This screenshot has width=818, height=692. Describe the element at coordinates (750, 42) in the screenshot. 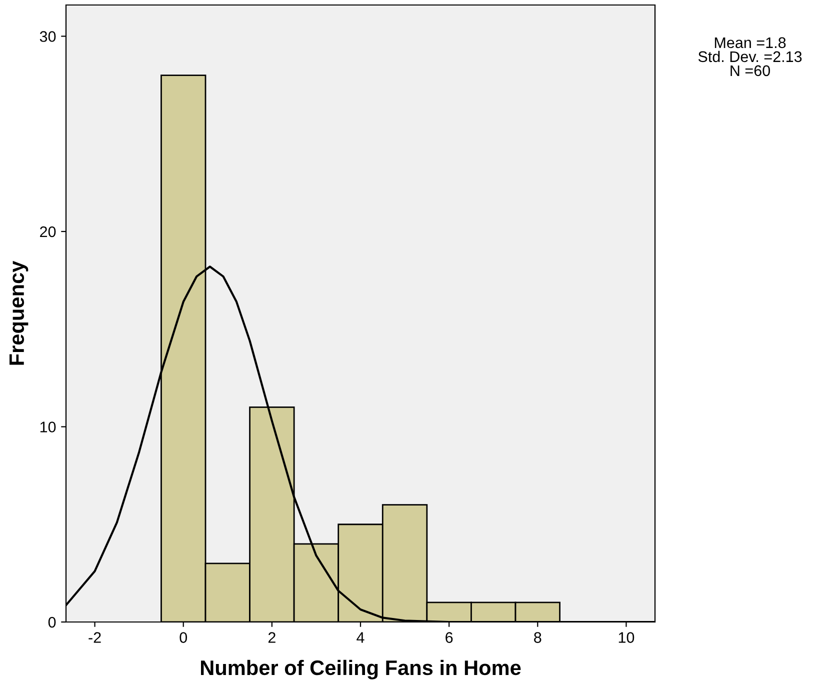

I see `text: Mean =1.8` at that location.